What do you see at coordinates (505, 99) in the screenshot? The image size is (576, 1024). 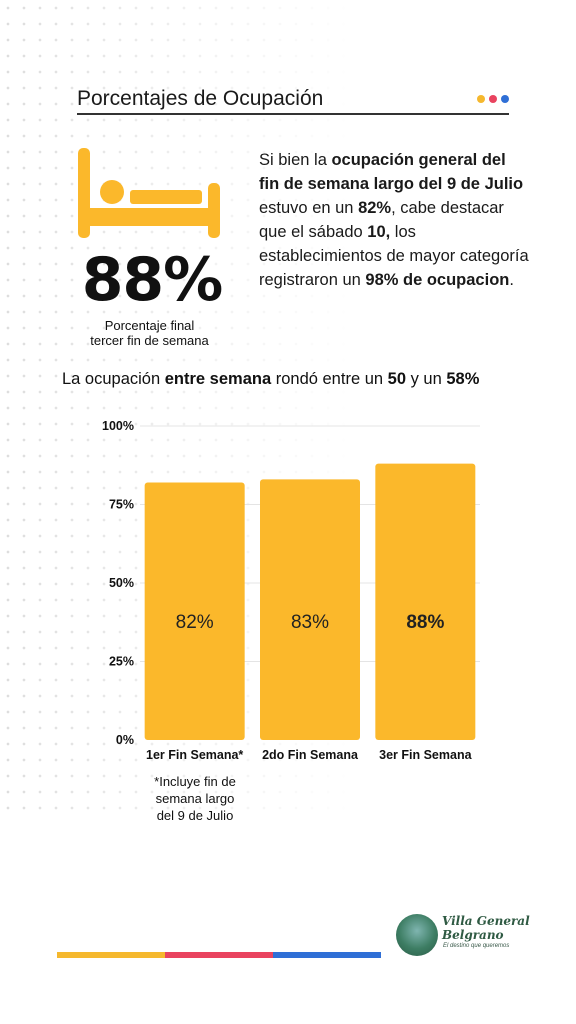 I see `blue-dot-icon` at bounding box center [505, 99].